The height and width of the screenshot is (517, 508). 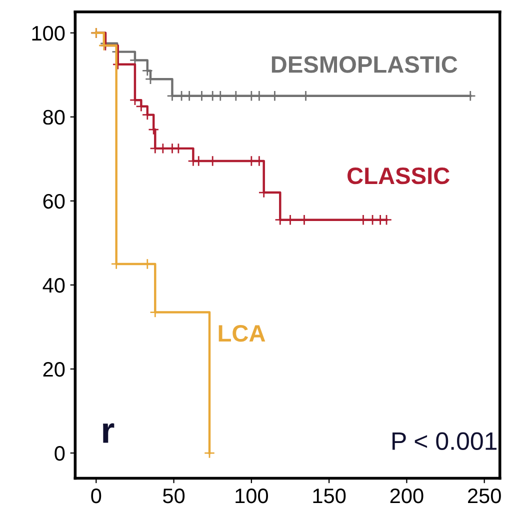 I want to click on y-tick-label: 40, so click(x=53, y=285).